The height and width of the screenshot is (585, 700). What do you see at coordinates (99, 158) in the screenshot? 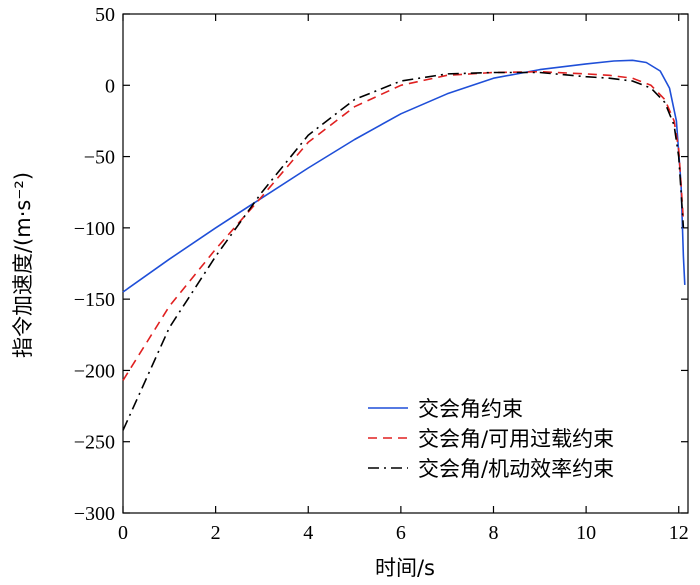
I see `y-tick-label: −50` at bounding box center [99, 158].